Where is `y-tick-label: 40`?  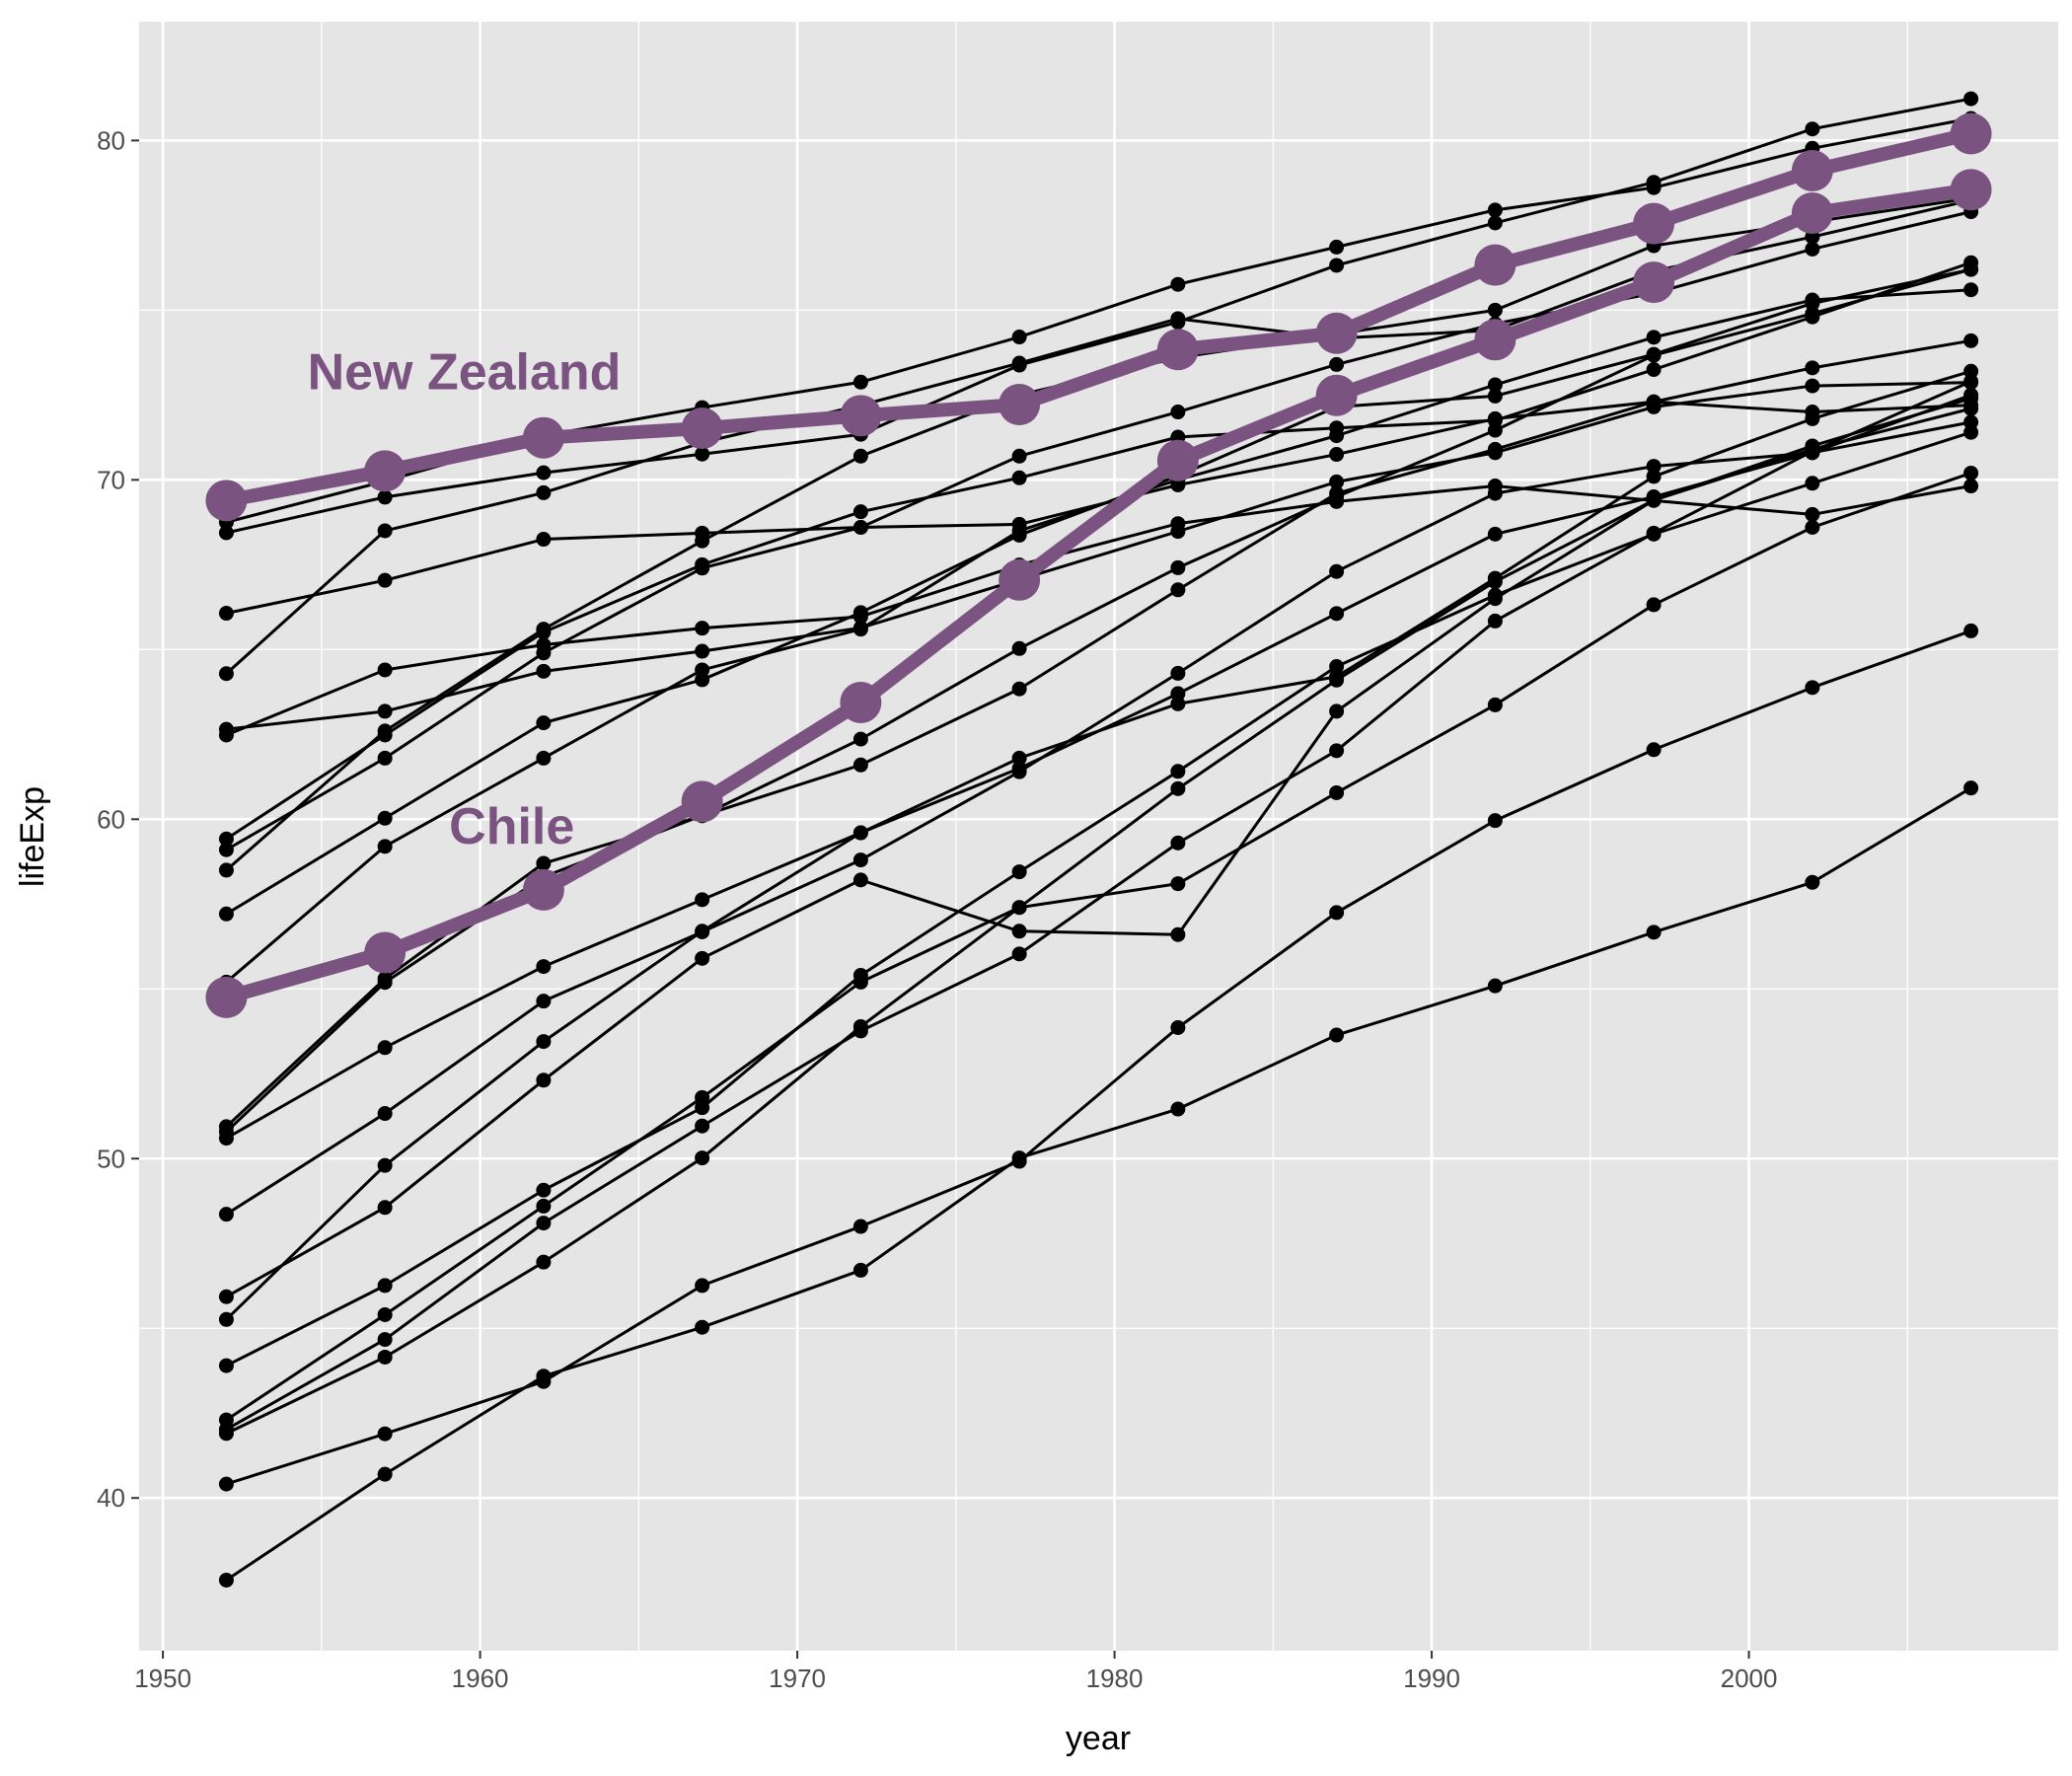 y-tick-label: 40 is located at coordinates (111, 1498).